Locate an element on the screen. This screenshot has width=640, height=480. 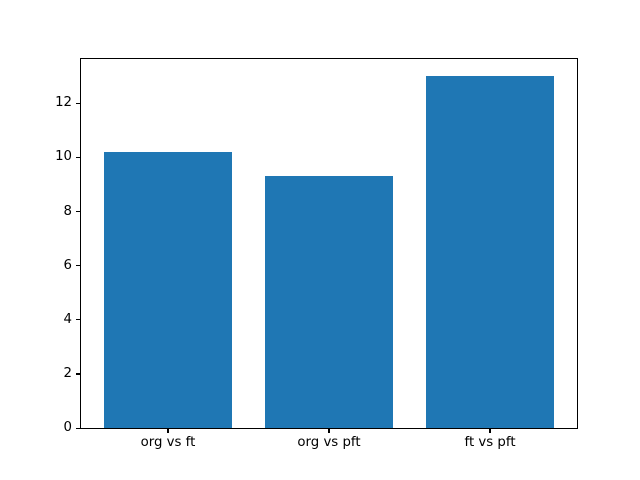
bar-org-vs-pft is located at coordinates (329, 302).